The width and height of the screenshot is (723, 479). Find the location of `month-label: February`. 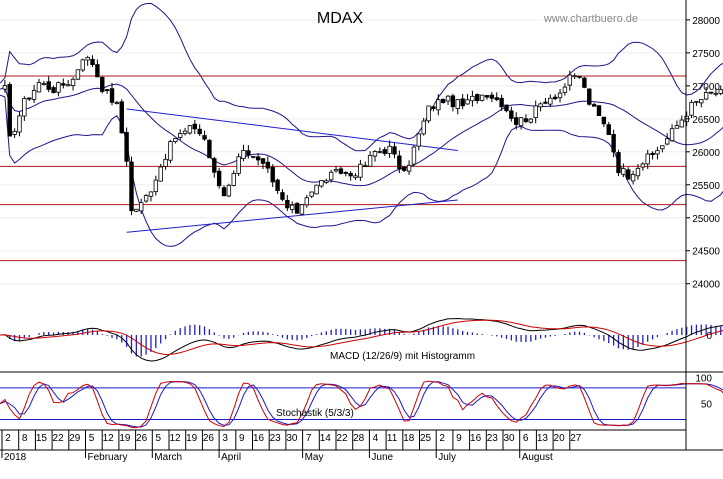

month-label: February is located at coordinates (108, 457).